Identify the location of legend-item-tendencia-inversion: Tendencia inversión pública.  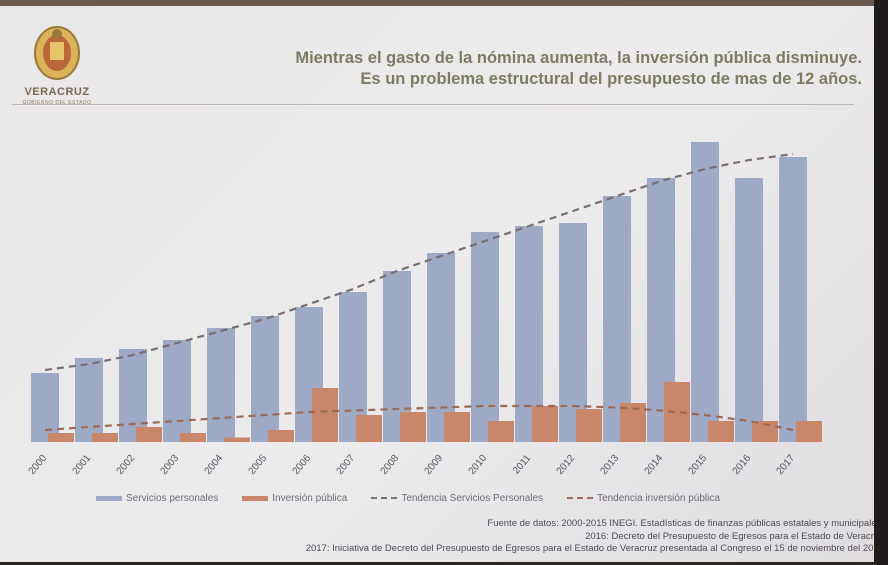
(643, 498).